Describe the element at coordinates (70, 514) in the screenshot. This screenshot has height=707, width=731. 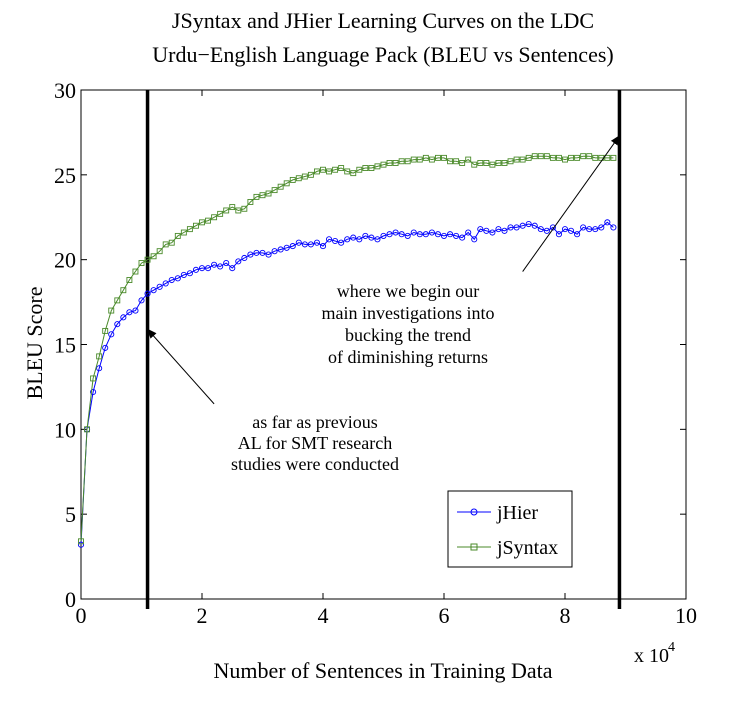
I see `y-tick-label: 5` at that location.